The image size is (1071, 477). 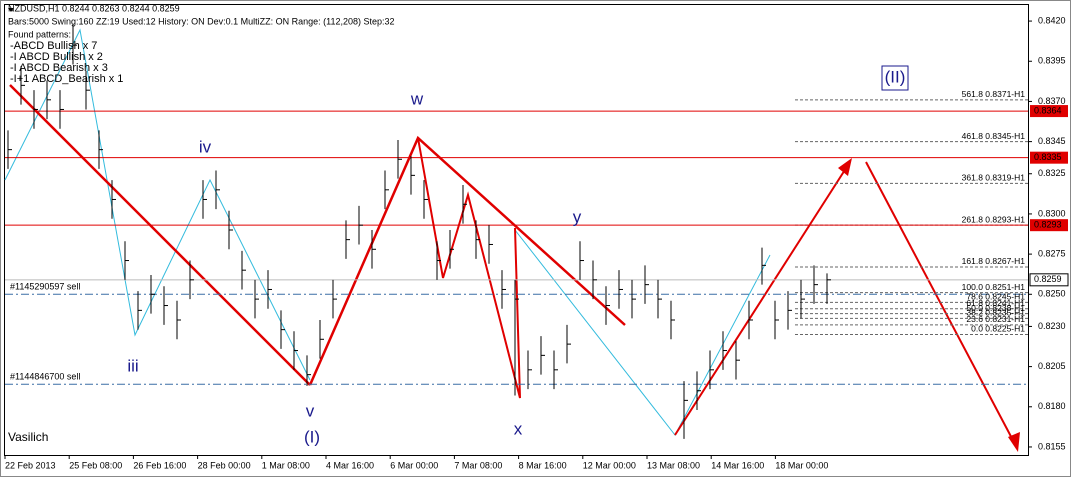 What do you see at coordinates (159, 465) in the screenshot?
I see `x-tick-label: 26 Feb 16:00` at bounding box center [159, 465].